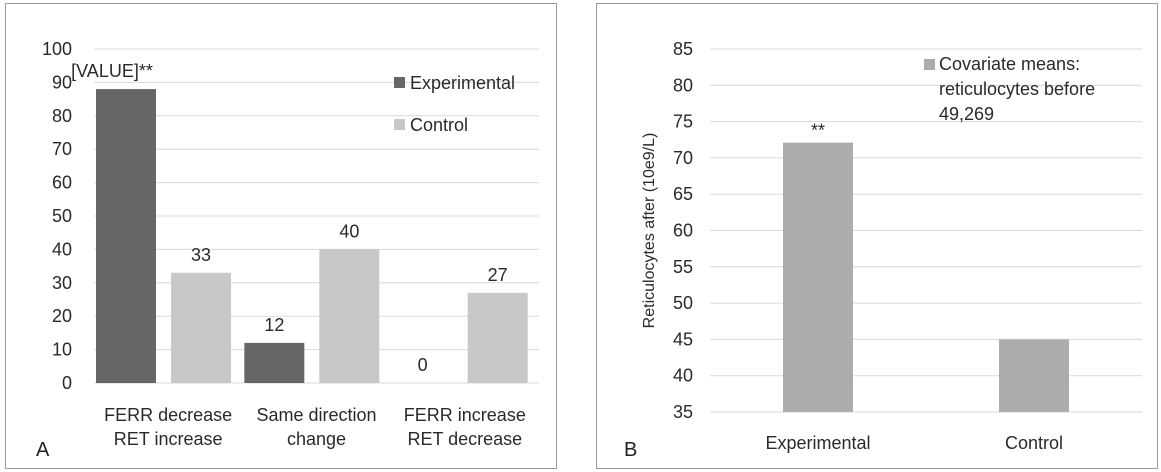 The width and height of the screenshot is (1161, 472). What do you see at coordinates (462, 83) in the screenshot?
I see `legend-label: Experimental` at bounding box center [462, 83].